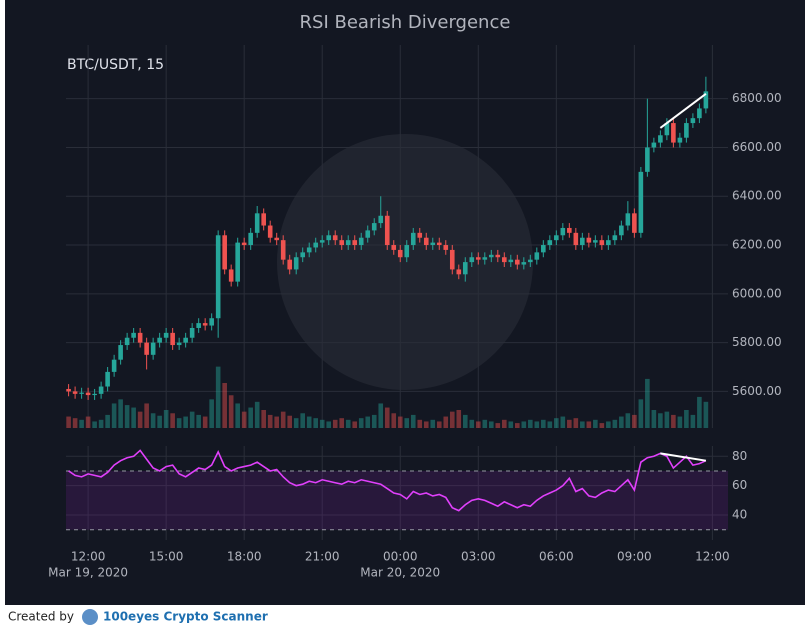 The width and height of the screenshot is (810, 630). Describe the element at coordinates (757, 342) in the screenshot. I see `y-tick-label: 5800.00` at that location.